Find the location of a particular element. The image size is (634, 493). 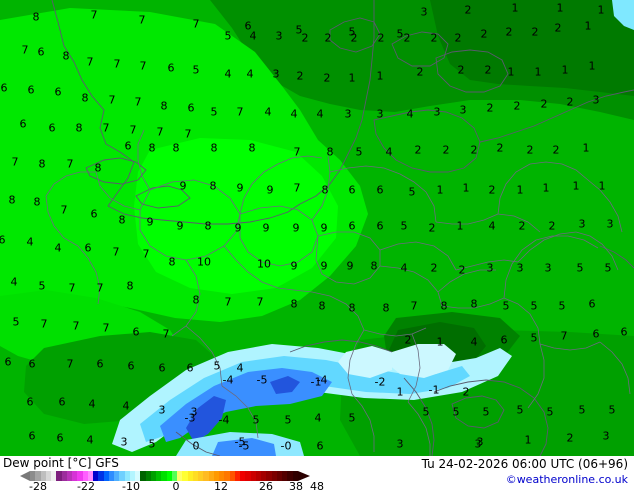

field-water-patch-ne is located at coordinates (623, 15).